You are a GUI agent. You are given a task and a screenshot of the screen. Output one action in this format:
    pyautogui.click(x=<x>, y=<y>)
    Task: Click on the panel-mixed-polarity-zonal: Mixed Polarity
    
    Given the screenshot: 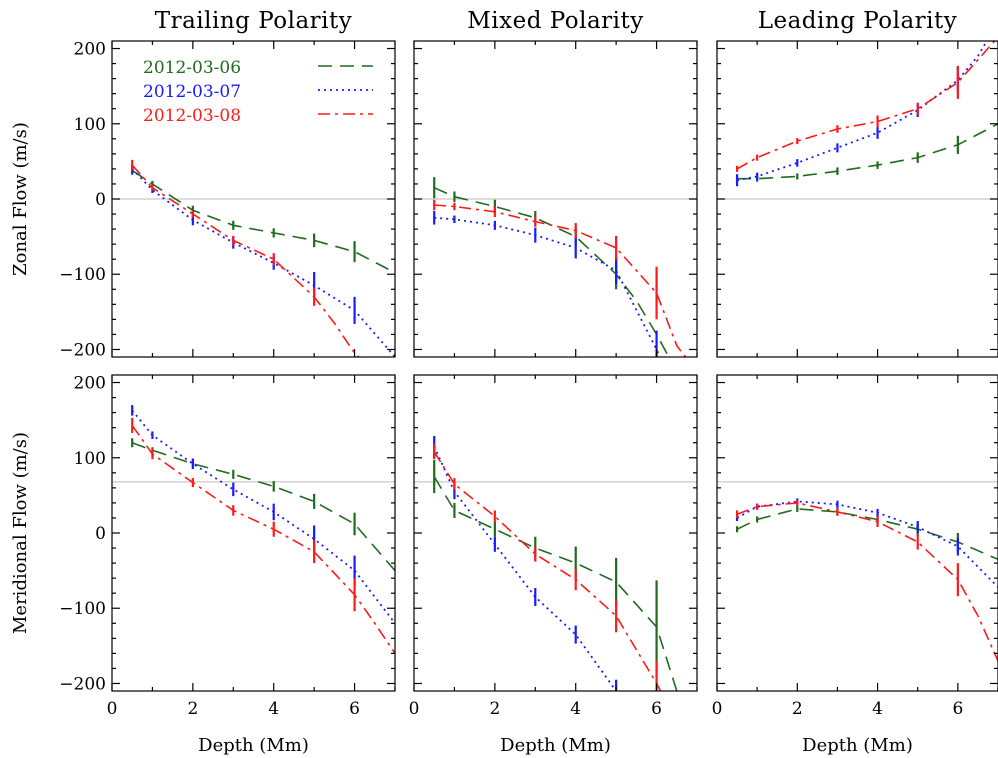 What is the action you would take?
    pyautogui.click(x=555, y=201)
    